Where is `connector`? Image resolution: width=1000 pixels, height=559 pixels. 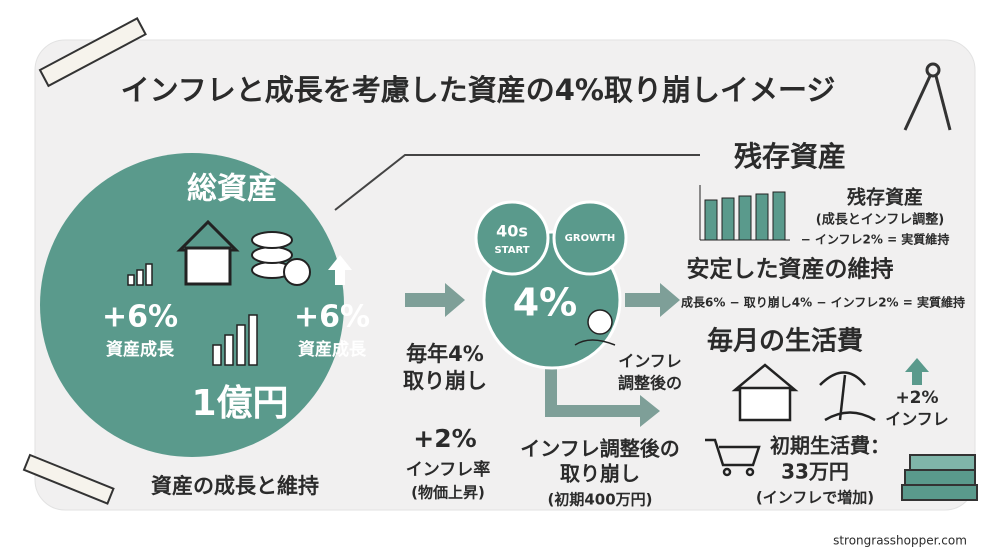 connector is located at coordinates (517, 182).